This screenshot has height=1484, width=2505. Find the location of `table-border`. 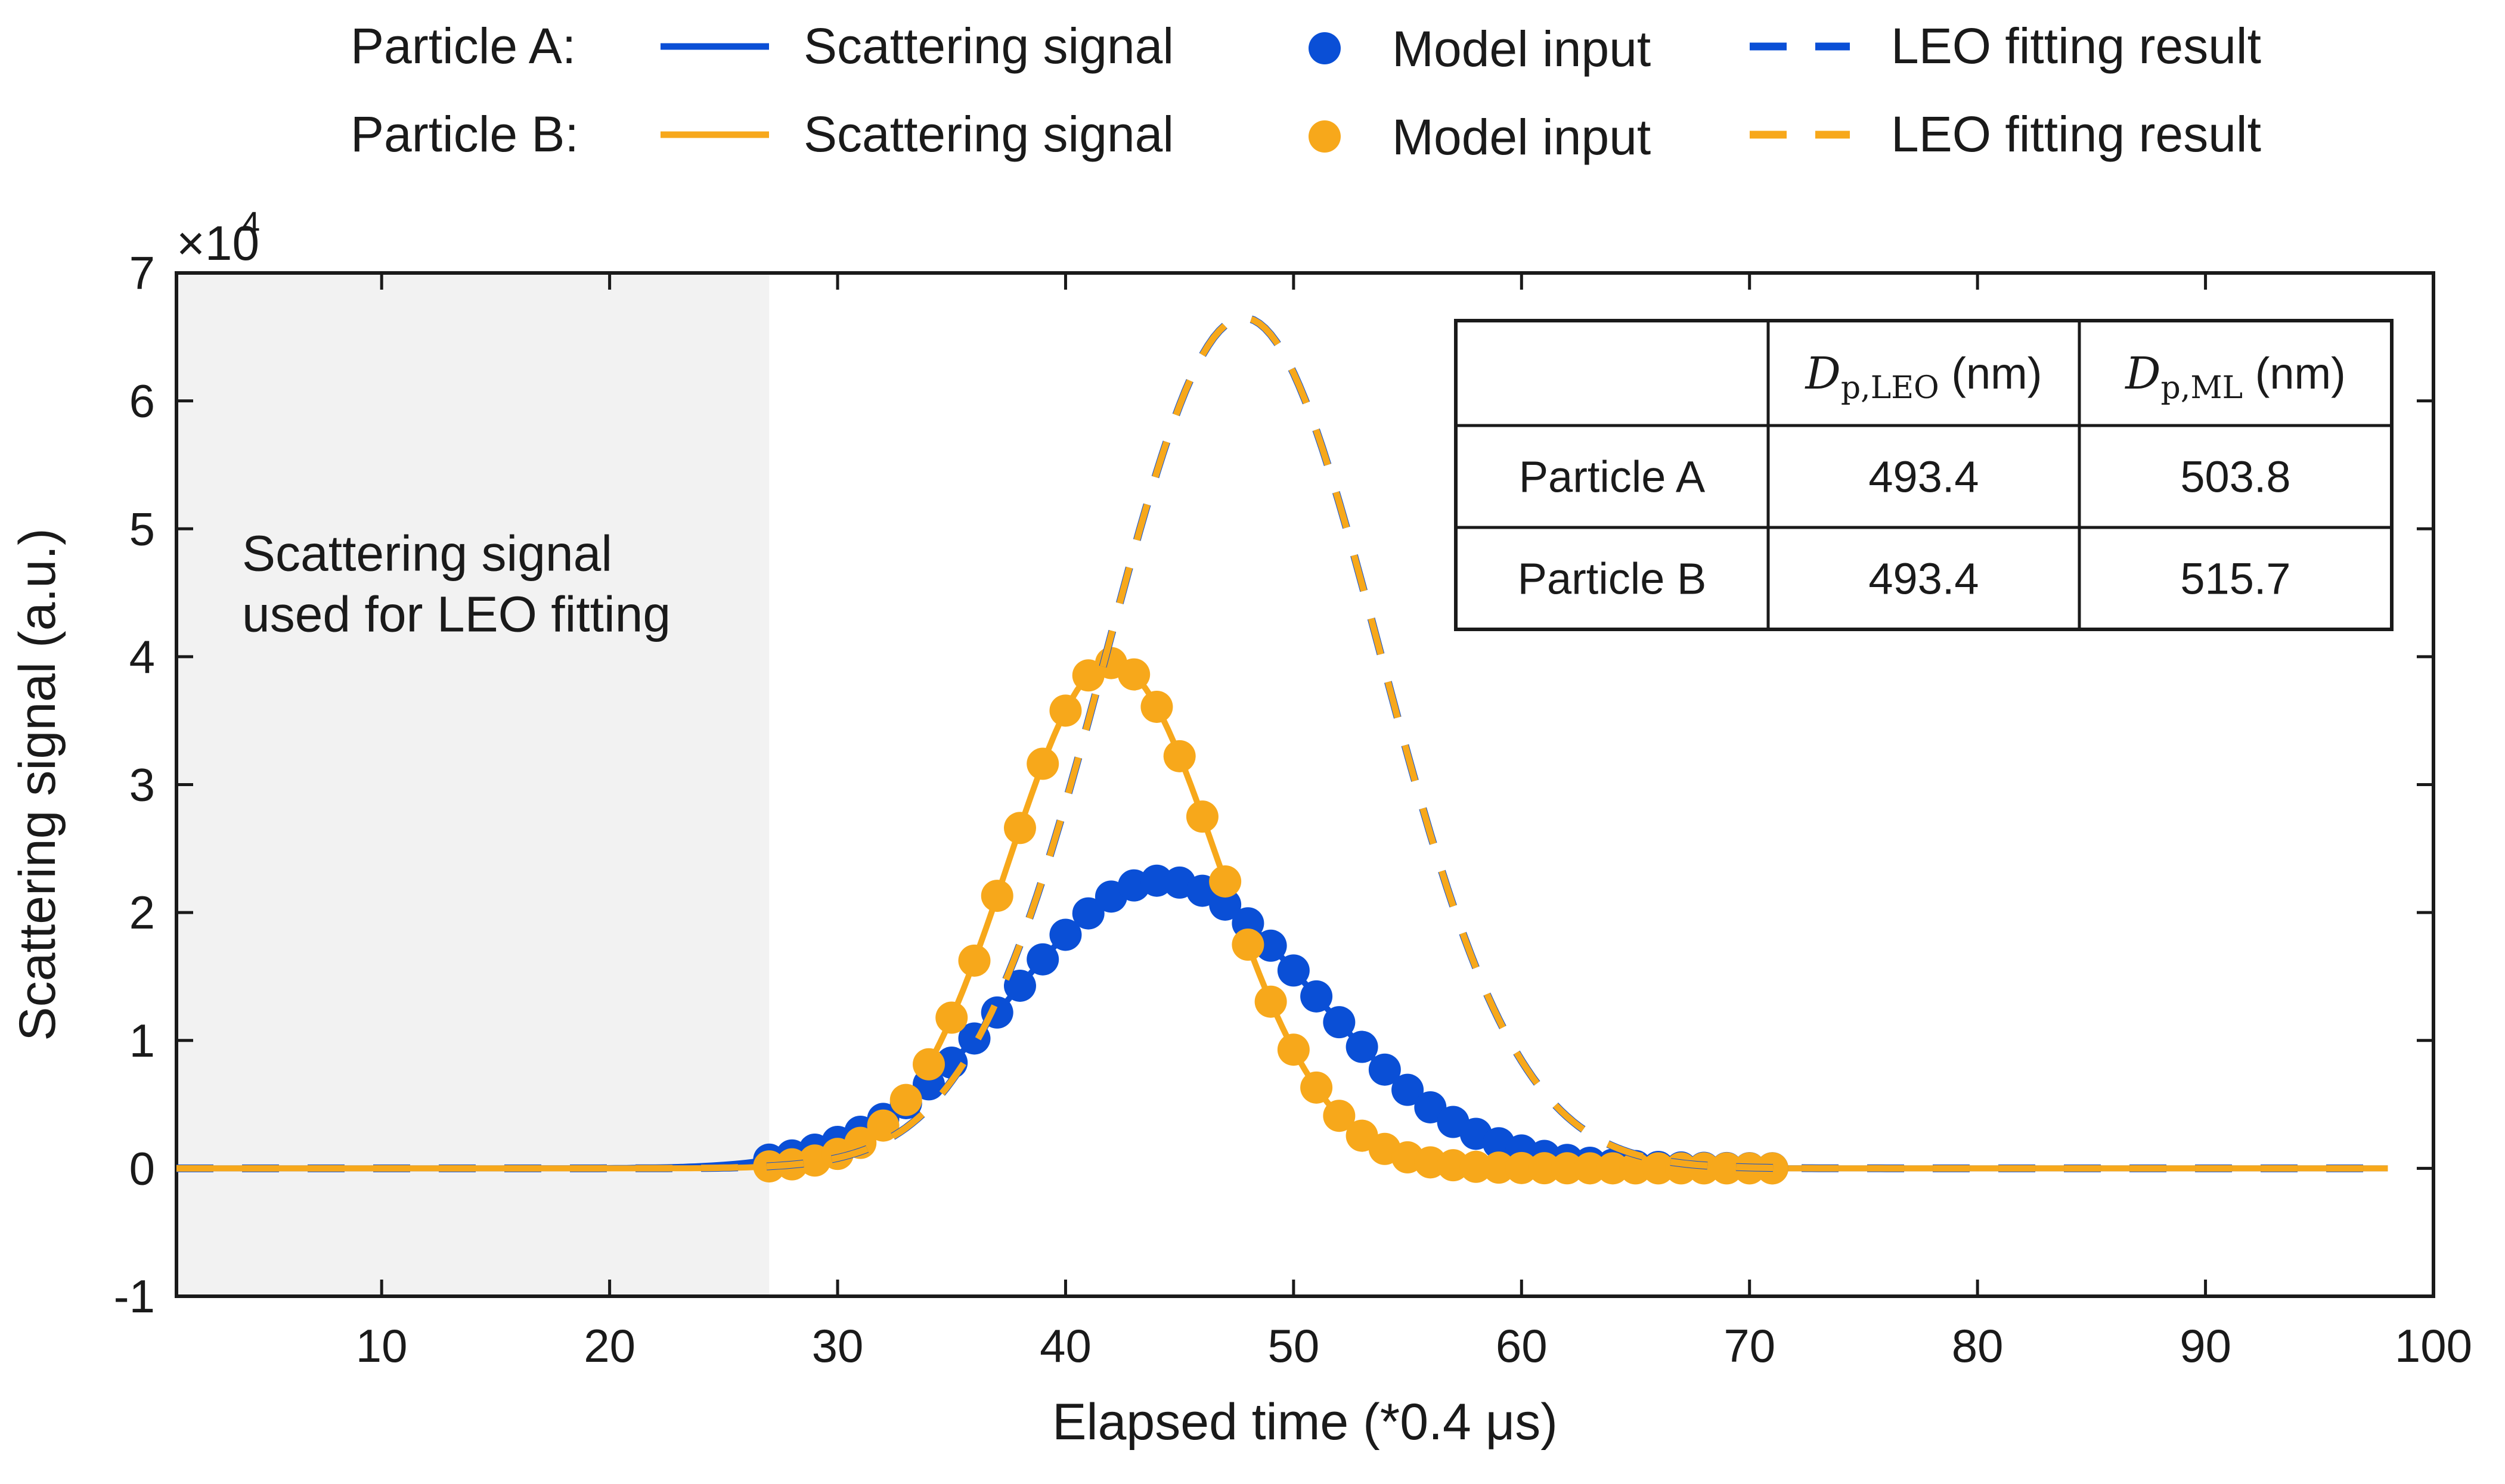

table-border is located at coordinates (1924, 475).